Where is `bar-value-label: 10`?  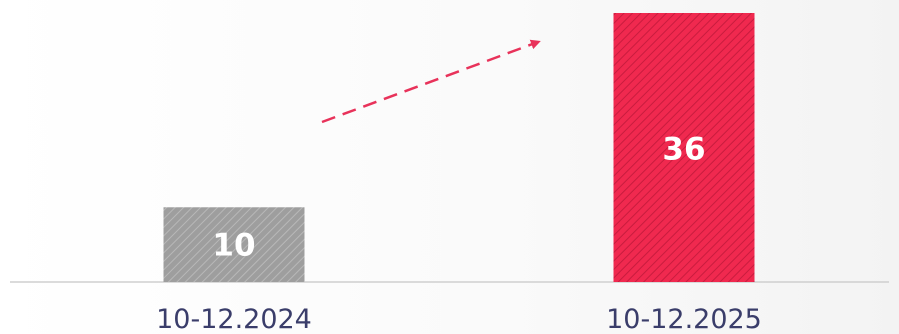
bar-value-label: 10 is located at coordinates (233, 246).